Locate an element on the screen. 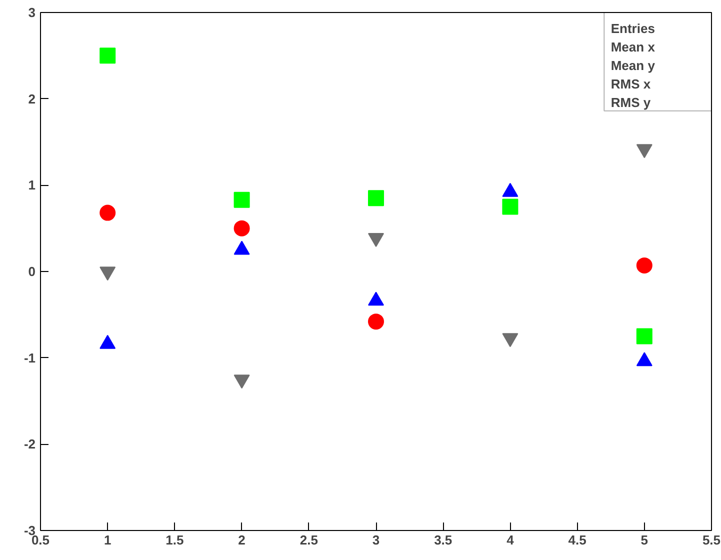 The image size is (721, 560). y-tick-label: 0 is located at coordinates (32, 271).